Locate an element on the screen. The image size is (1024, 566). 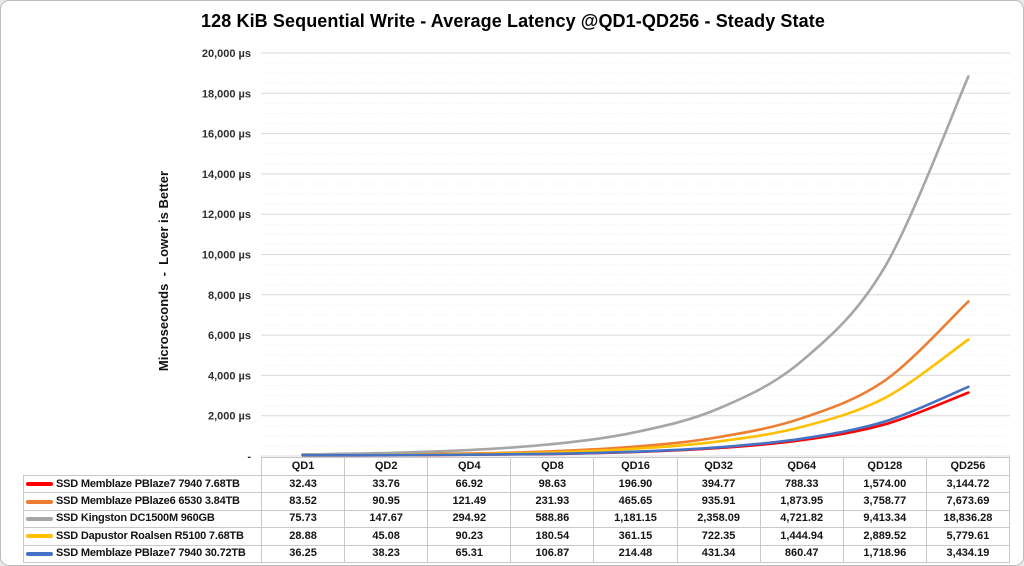
table-header-cell: QD2 is located at coordinates (386, 466).